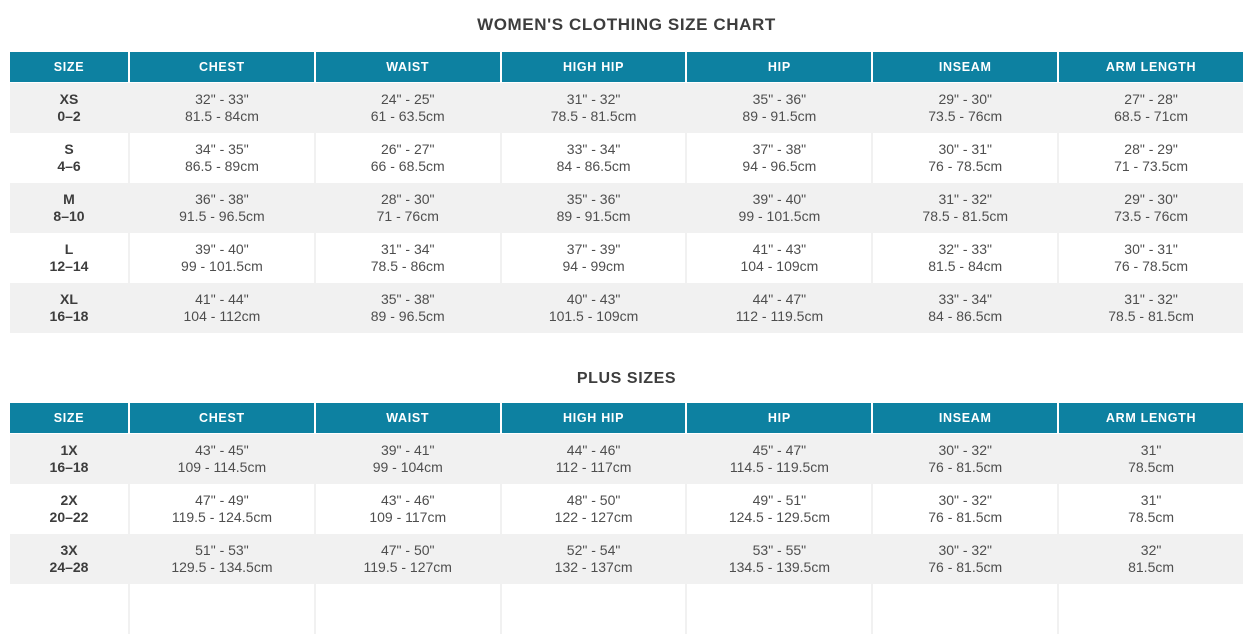 The height and width of the screenshot is (642, 1253). What do you see at coordinates (1151, 550) in the screenshot?
I see `measurement-inches: 32"` at bounding box center [1151, 550].